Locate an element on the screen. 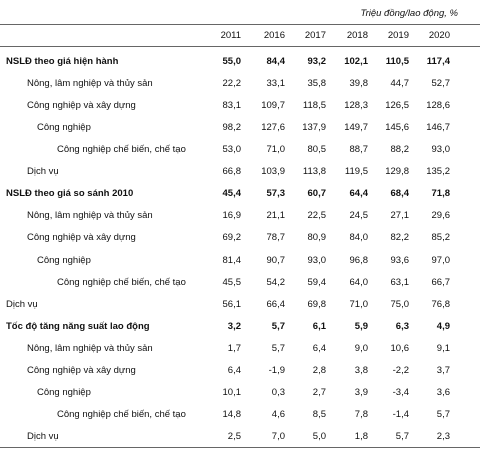  cell: 6,3 is located at coordinates (402, 326).